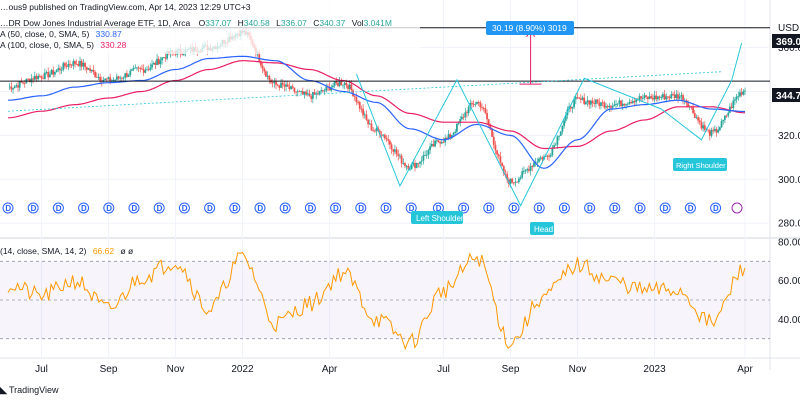 Image resolution: width=800 pixels, height=400 pixels. Describe the element at coordinates (61, 34) in the screenshot. I see `ma50-legend: A (50, close, 0, SMA, 5) 330.87` at that location.